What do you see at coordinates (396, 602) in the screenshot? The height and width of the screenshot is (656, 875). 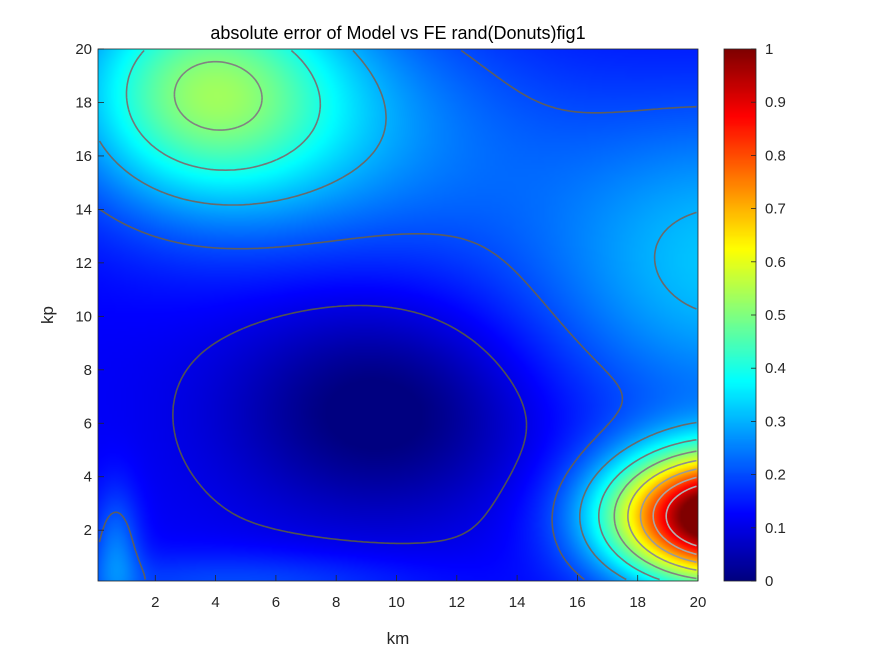 I see `x-tick-label: 10` at bounding box center [396, 602].